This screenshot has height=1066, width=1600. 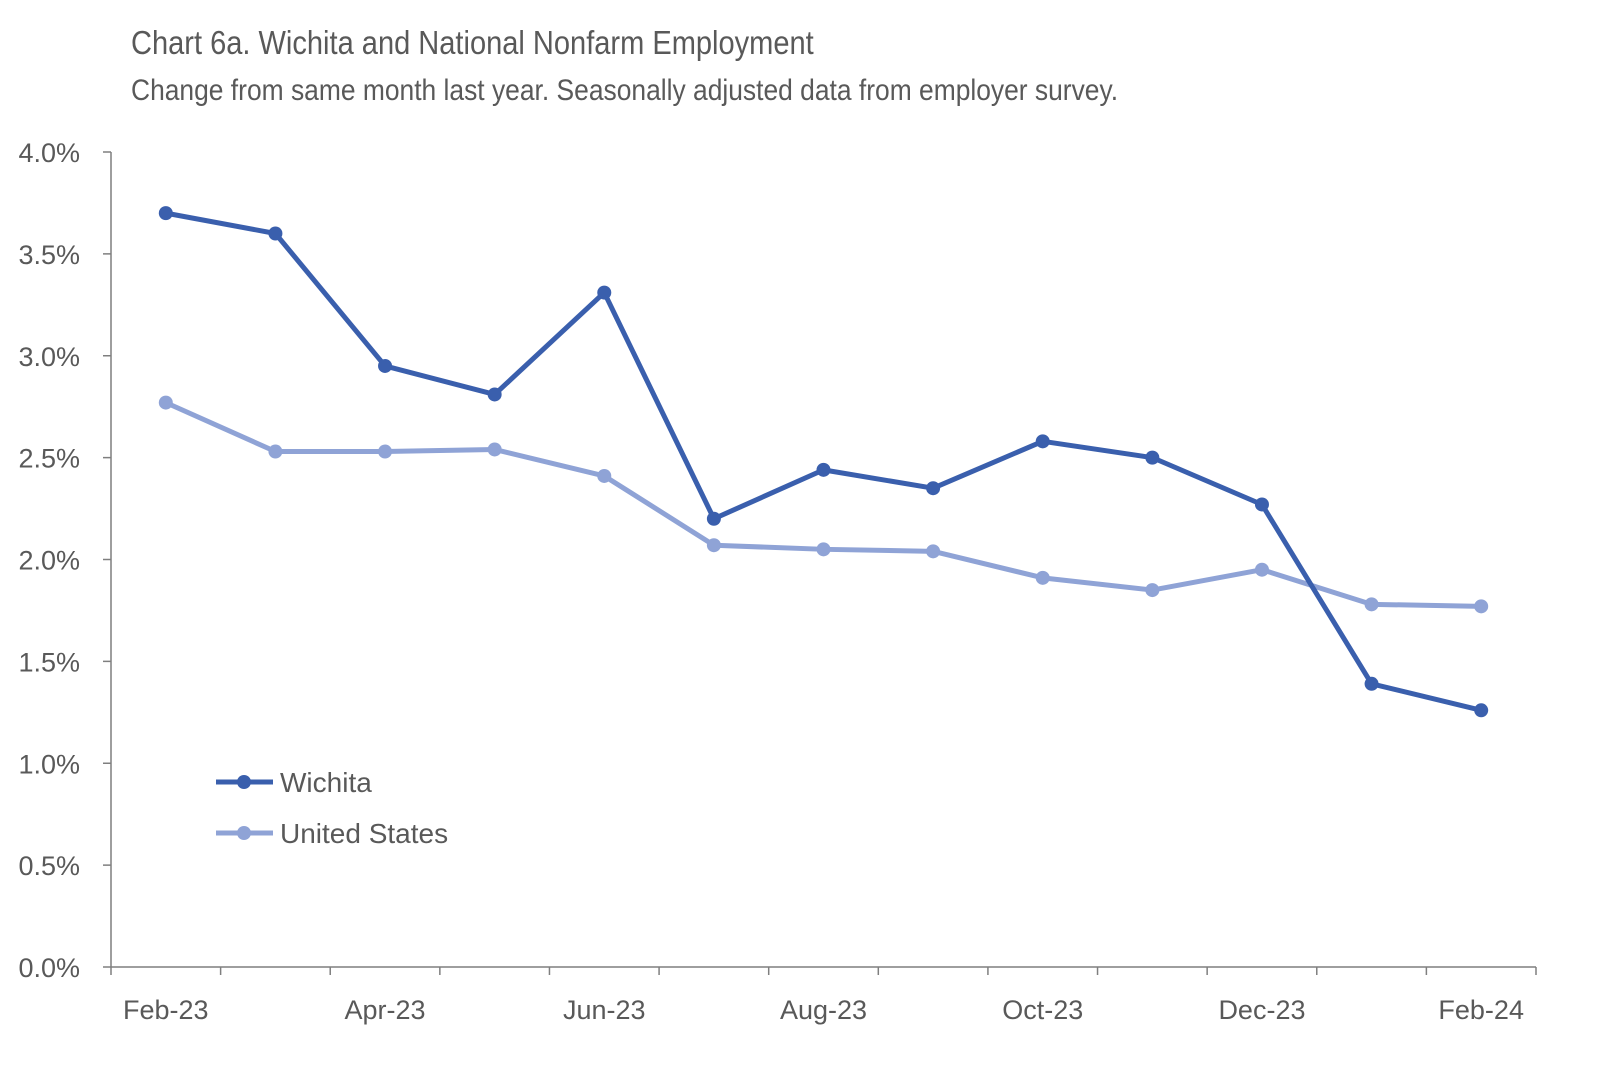 What do you see at coordinates (823, 1010) in the screenshot?
I see `x-tick-label: Aug-23` at bounding box center [823, 1010].